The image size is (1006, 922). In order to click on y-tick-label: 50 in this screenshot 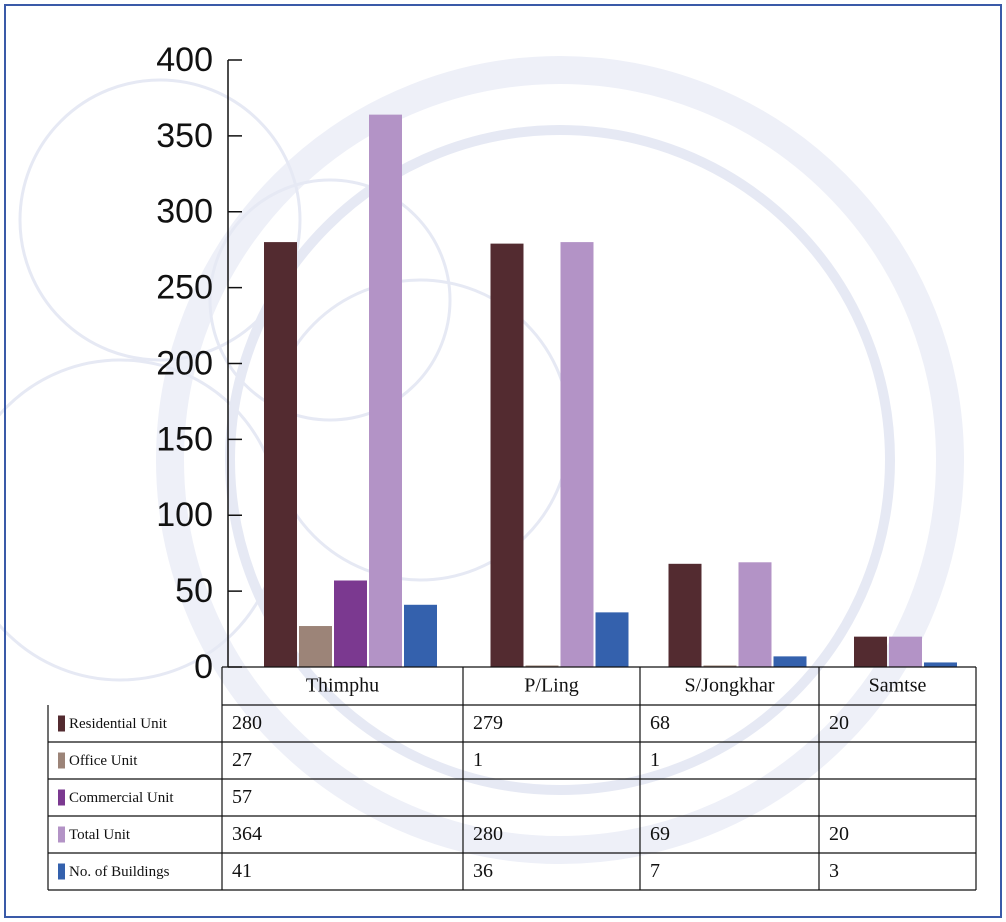, I will do `click(194, 591)`.